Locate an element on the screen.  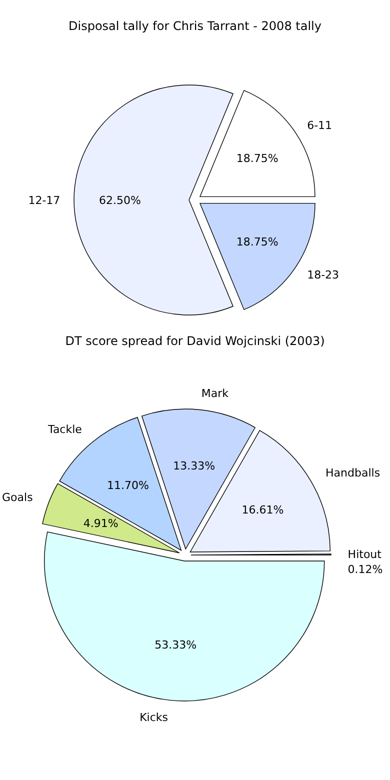
data-label: 62.50% is located at coordinates (120, 200).